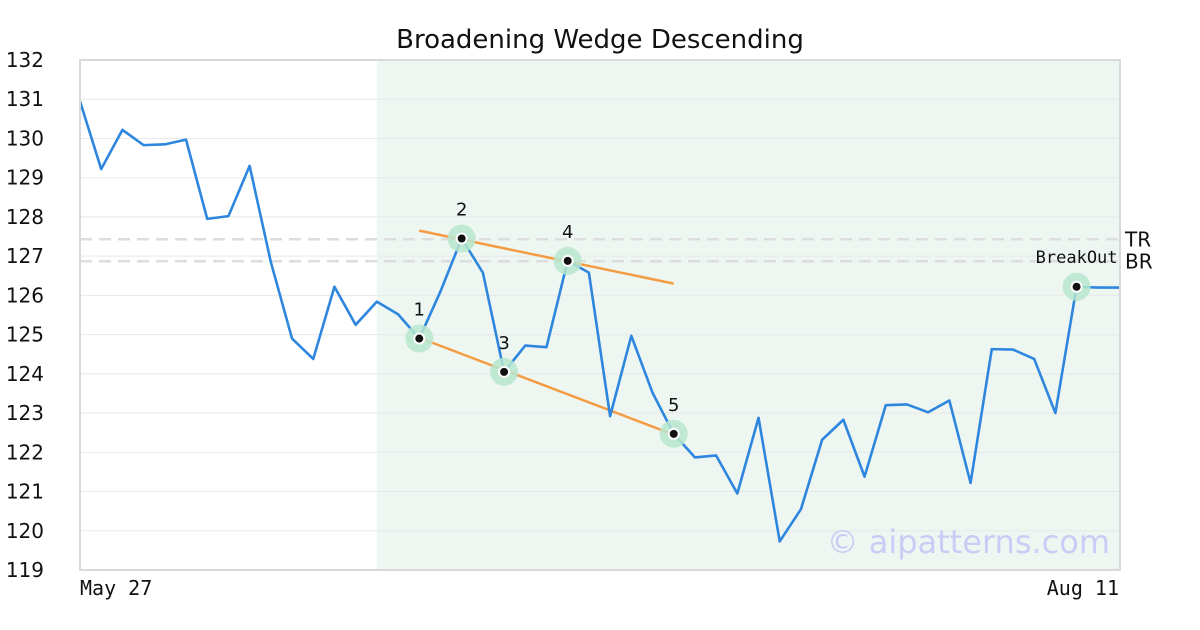 The width and height of the screenshot is (1200, 630). What do you see at coordinates (25, 295) in the screenshot?
I see `y-tick-label: 126` at bounding box center [25, 295].